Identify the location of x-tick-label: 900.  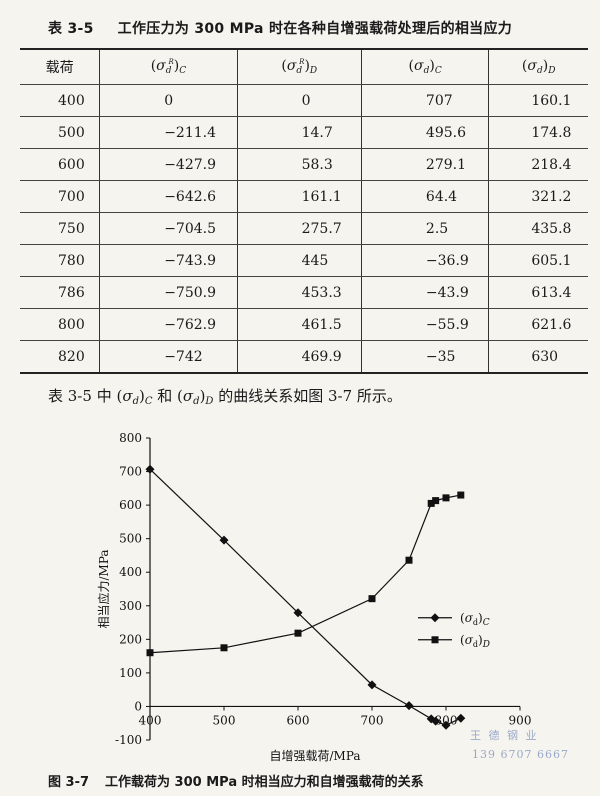
(520, 720).